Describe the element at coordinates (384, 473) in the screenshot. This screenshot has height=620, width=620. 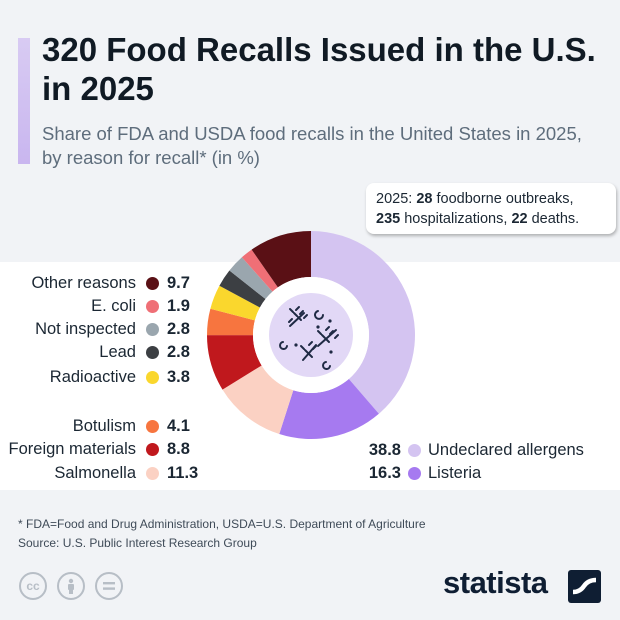
I see `legend-value-listeria: 16.3` at that location.